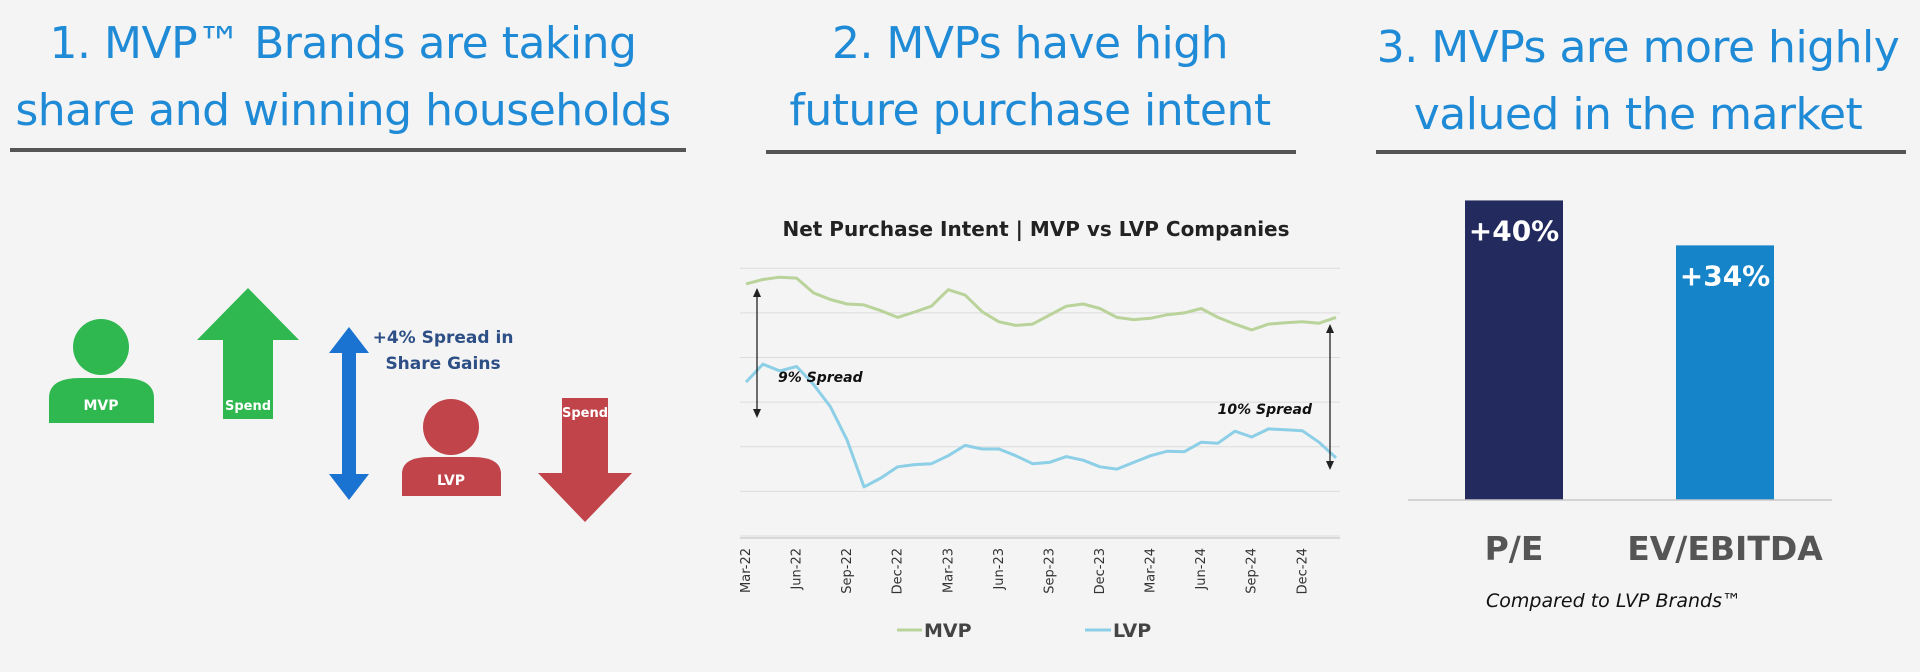  Describe the element at coordinates (1638, 47) in the screenshot. I see `panel-3-title-line1: 3. MVPs are more highly` at that location.